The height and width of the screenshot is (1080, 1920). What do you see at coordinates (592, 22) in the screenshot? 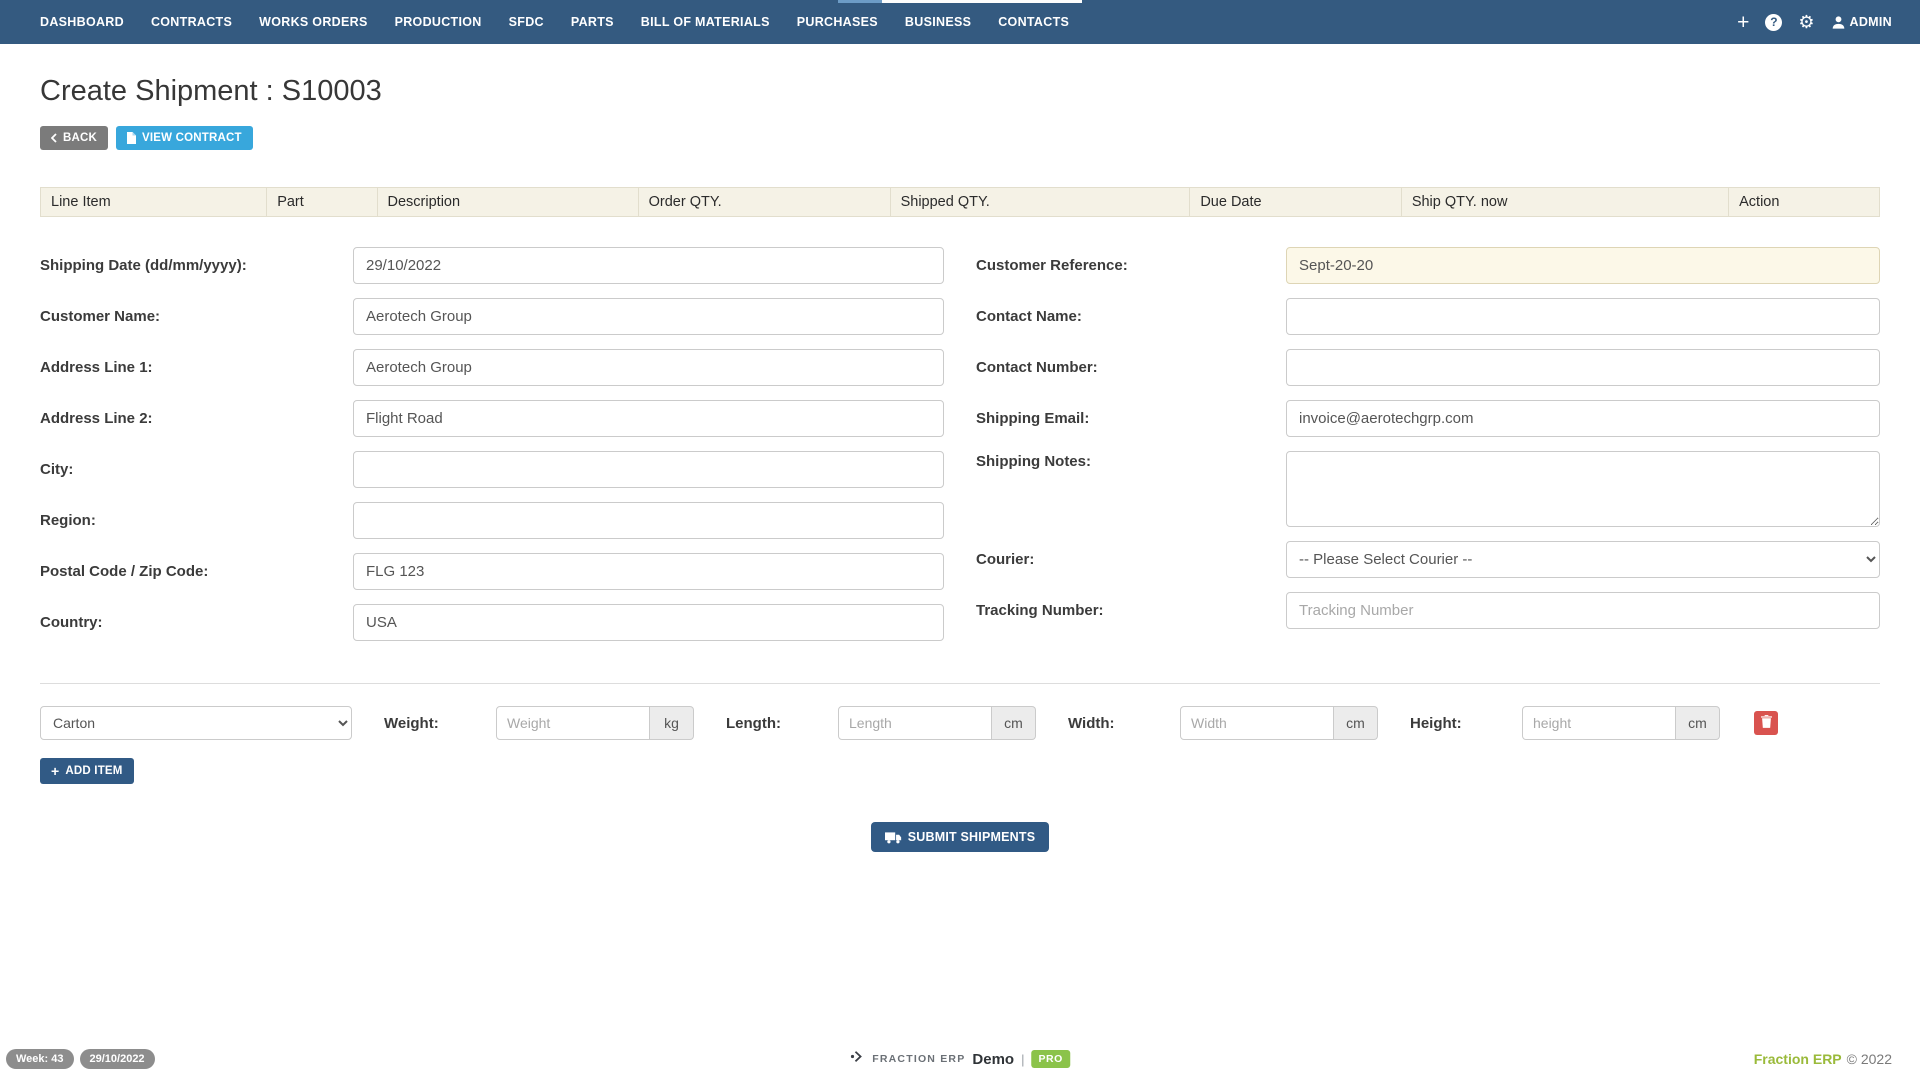
I see `nav-item-parts: PARTS` at bounding box center [592, 22].